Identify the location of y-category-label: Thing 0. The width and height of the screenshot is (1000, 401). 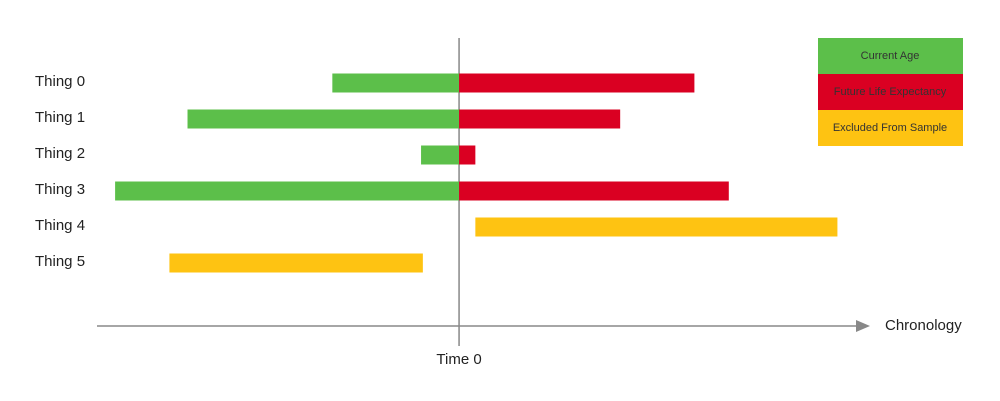
(60, 81).